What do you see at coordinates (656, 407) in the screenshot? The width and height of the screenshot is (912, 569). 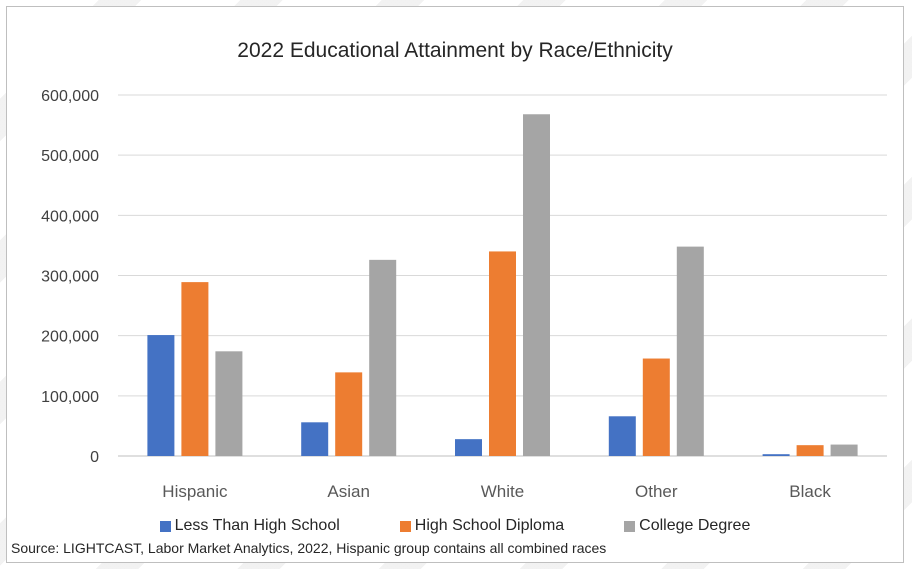 I see `bar-high-school-diploma-other` at bounding box center [656, 407].